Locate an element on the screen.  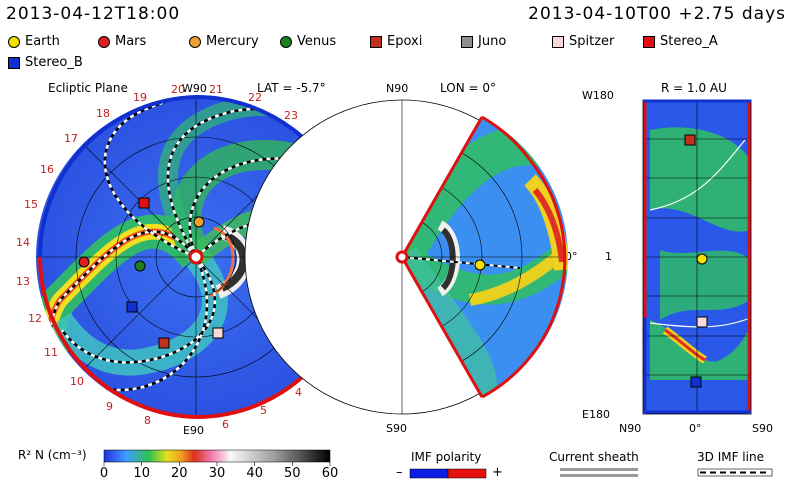
legend-juno: Juno is located at coordinates (483, 41).